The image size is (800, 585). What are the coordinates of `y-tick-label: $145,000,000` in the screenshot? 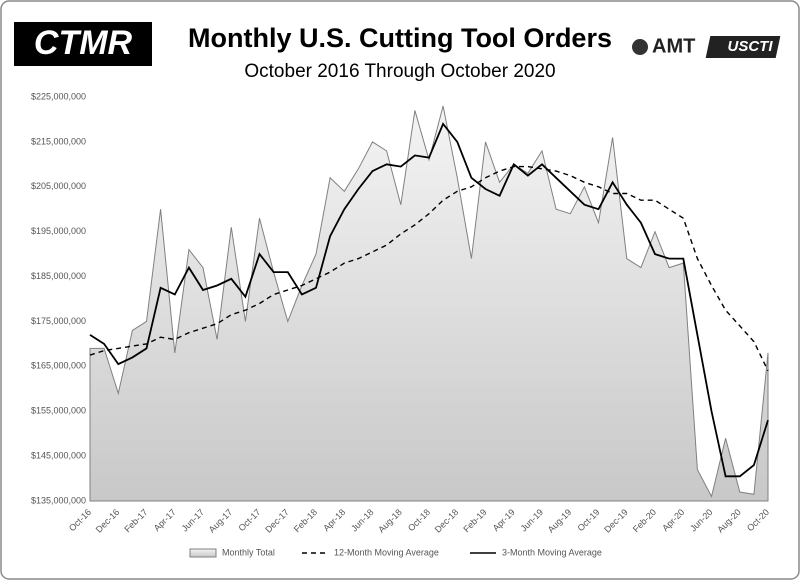 It's located at (58, 455).